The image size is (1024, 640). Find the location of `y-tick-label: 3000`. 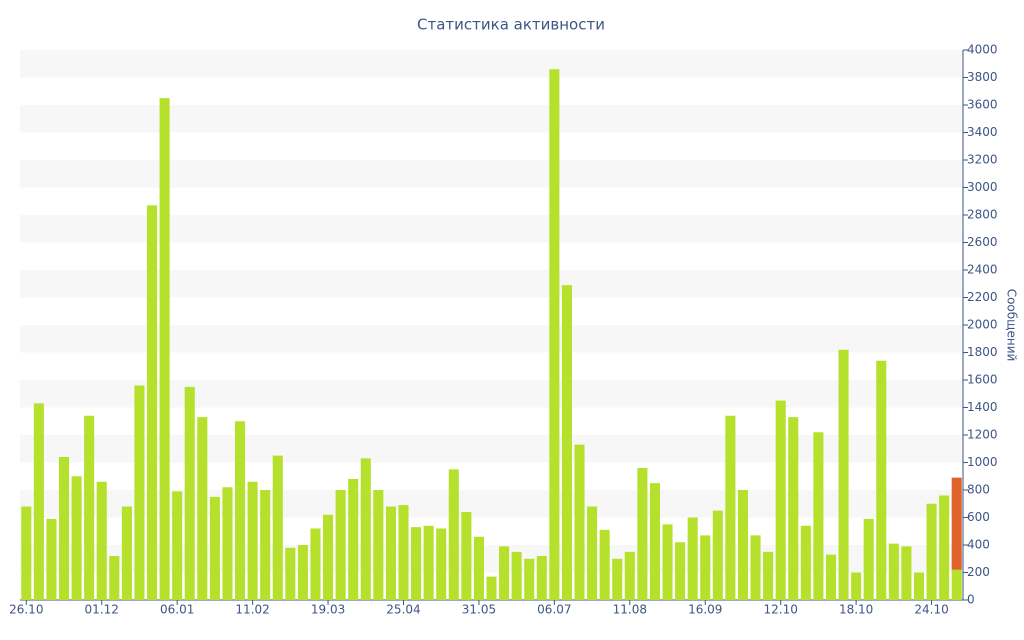

y-tick-label: 3000 is located at coordinates (982, 187).